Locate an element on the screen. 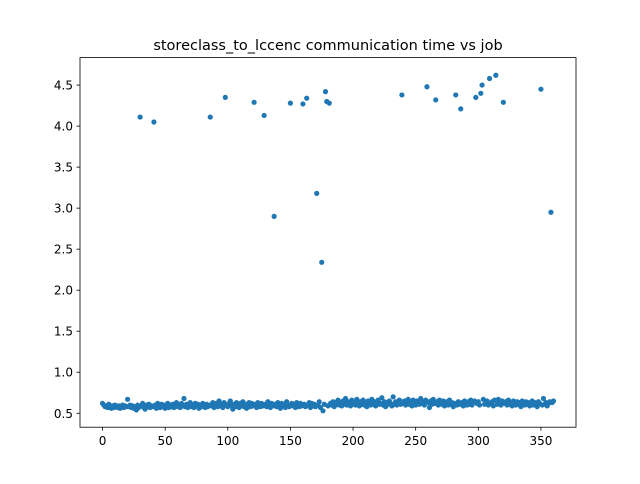 The image size is (640, 484). y-tick-label: 3.0 is located at coordinates (63, 209).